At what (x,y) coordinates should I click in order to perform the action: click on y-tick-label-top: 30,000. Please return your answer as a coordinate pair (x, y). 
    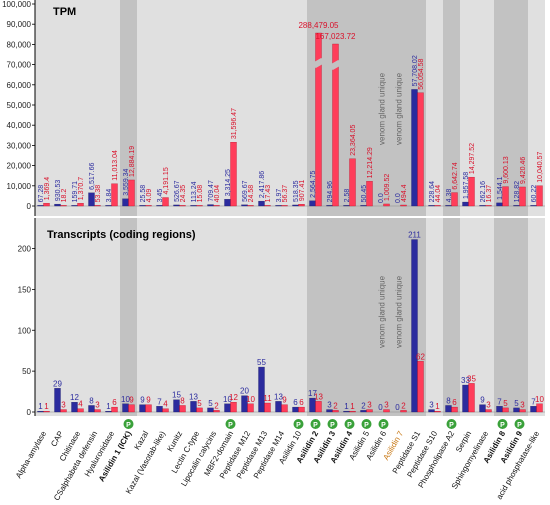
    Looking at the image, I should click on (19, 145).